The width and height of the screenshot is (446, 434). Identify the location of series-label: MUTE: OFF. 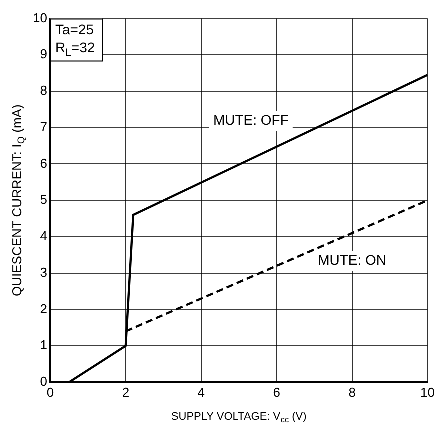
(251, 120).